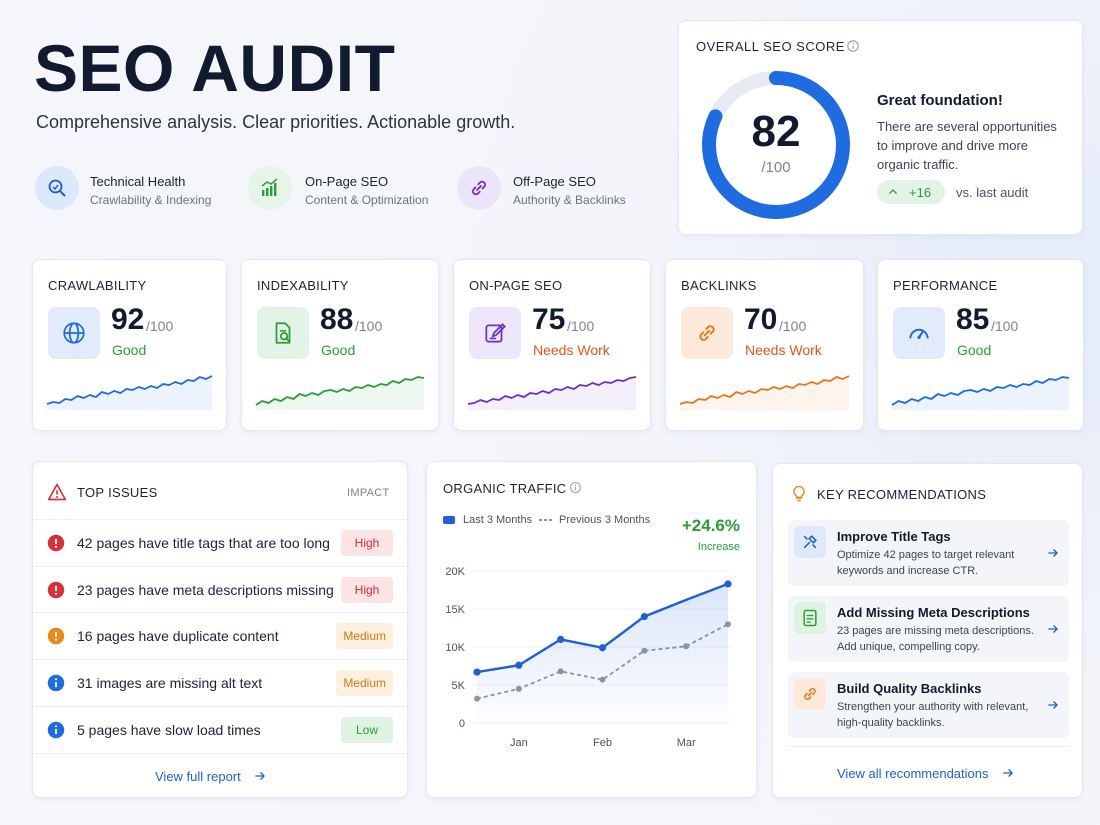 The image size is (1100, 825). Describe the element at coordinates (347, 181) in the screenshot. I see `pillar-title: On-Page SEO` at that location.